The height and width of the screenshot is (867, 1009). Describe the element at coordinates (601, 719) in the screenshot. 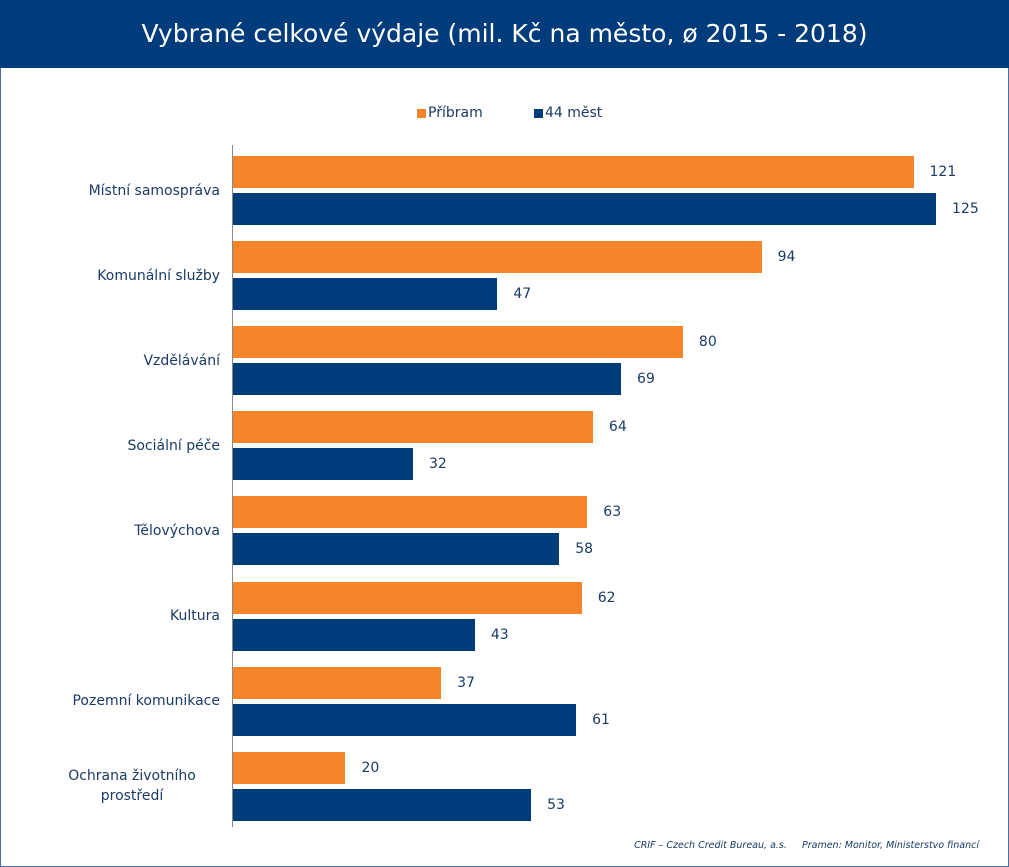

I see `value-label: 61` at that location.